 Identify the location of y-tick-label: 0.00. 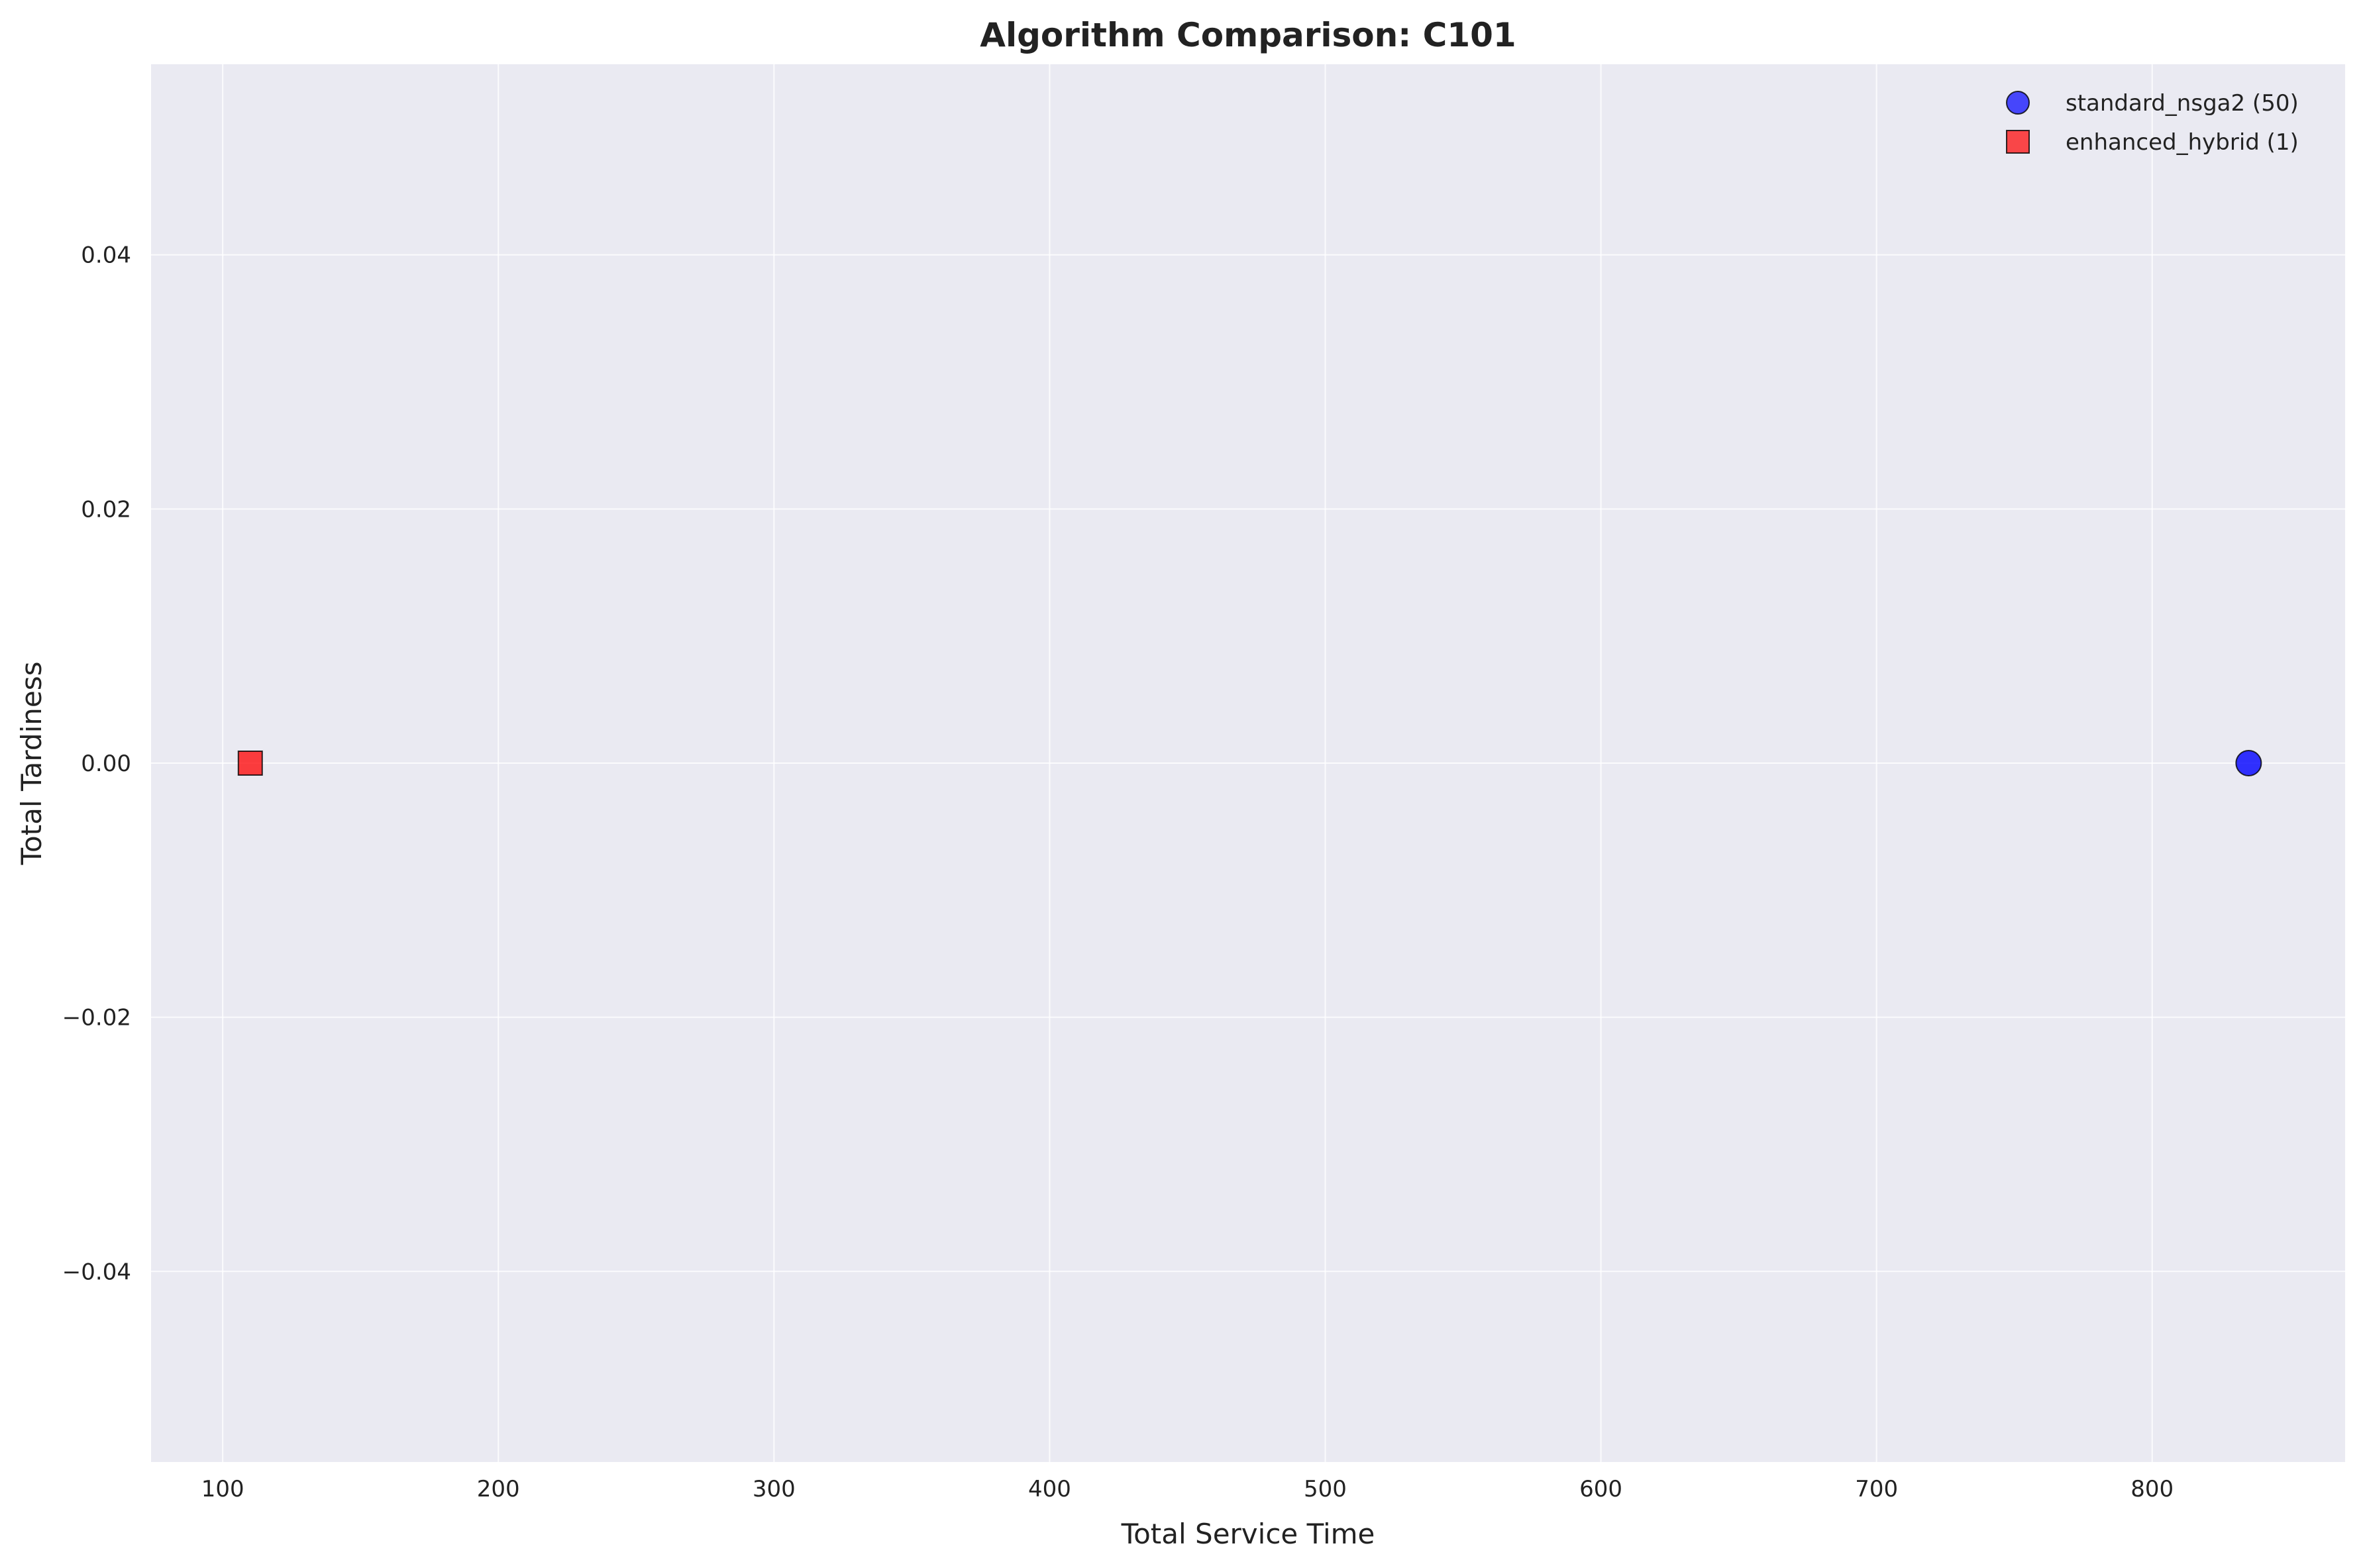
(106, 764).